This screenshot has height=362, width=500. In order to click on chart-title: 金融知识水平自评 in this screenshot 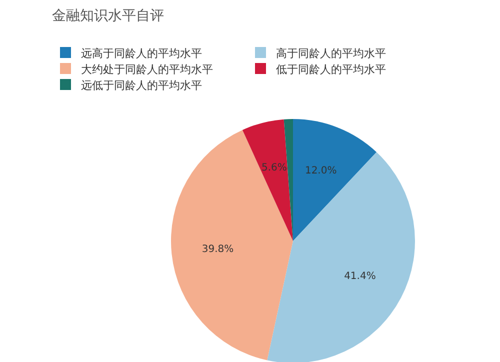, I will do `click(108, 16)`.